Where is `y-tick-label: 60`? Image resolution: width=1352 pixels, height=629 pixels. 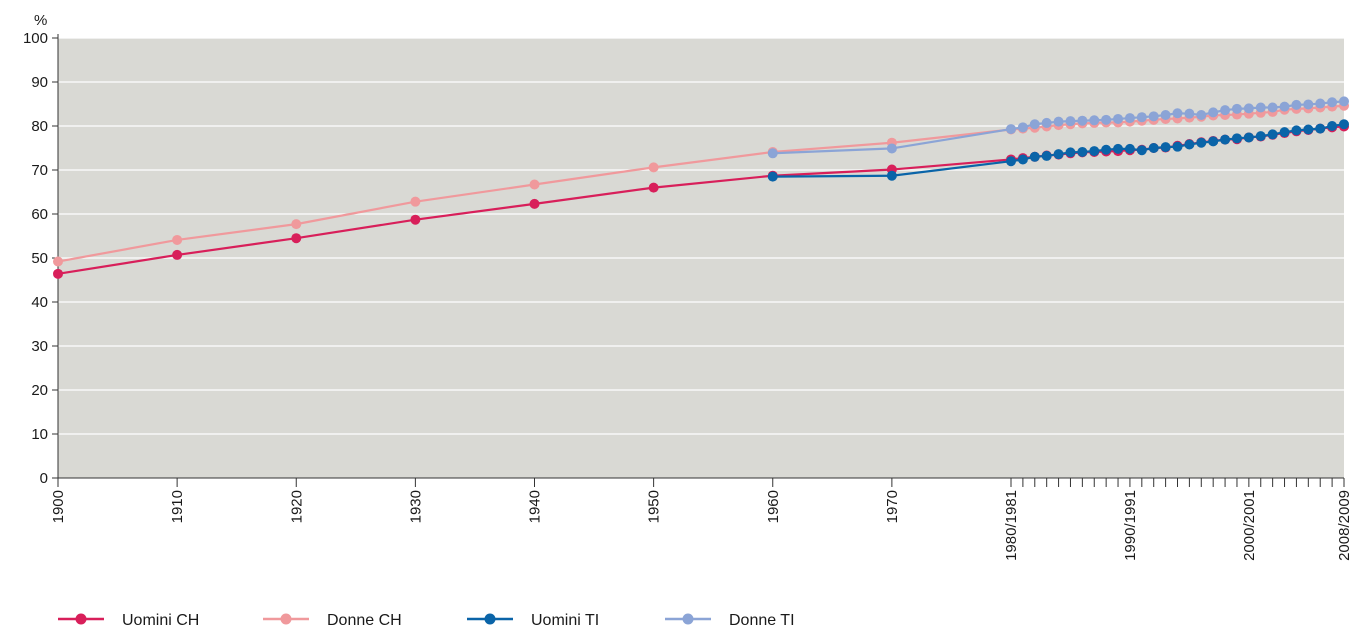
y-tick-label: 60 is located at coordinates (39, 214).